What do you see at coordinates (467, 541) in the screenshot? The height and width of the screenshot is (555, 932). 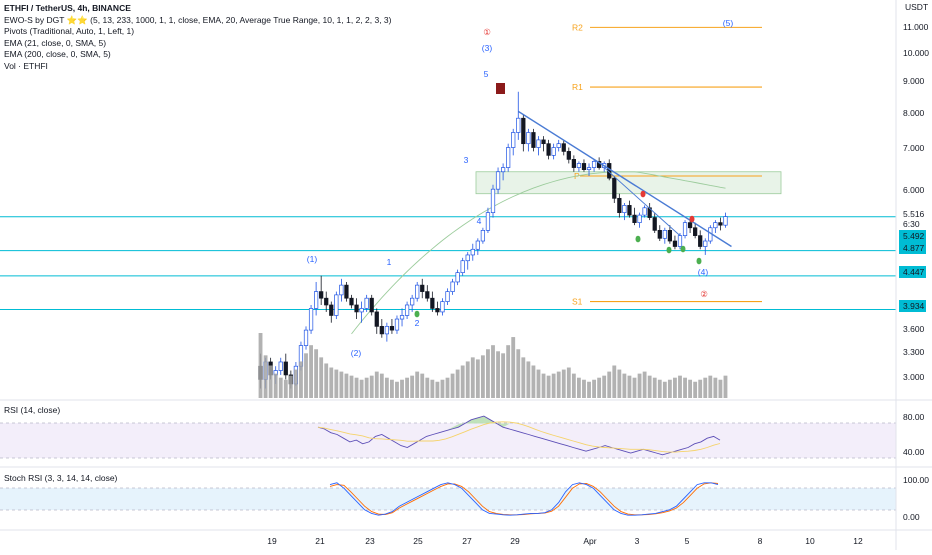 I see `time-tick-label: 27` at bounding box center [467, 541].